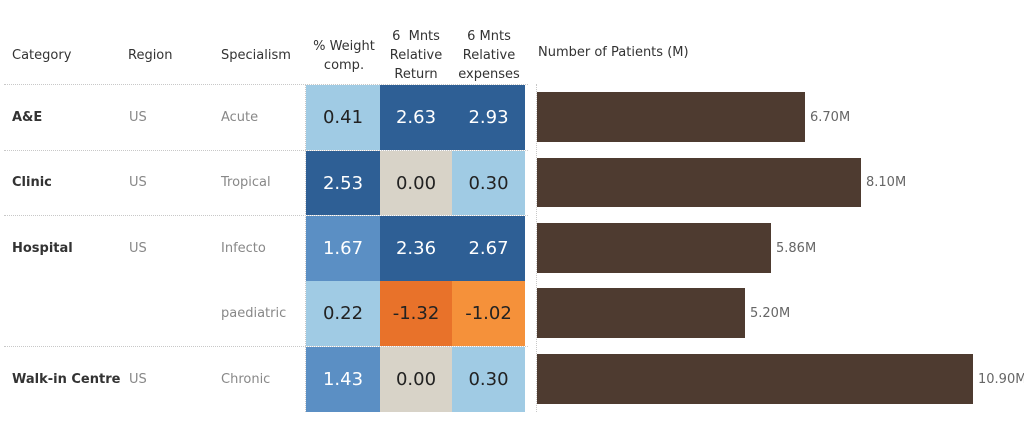 This screenshot has height=422, width=1024. Describe the element at coordinates (254, 313) in the screenshot. I see `row-specialism: paediatric` at that location.